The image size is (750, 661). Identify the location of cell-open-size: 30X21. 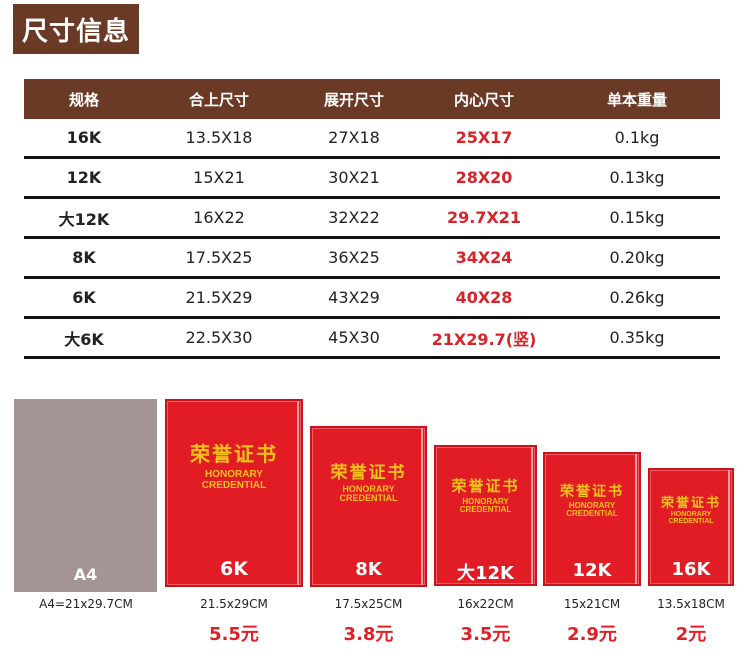
(354, 177).